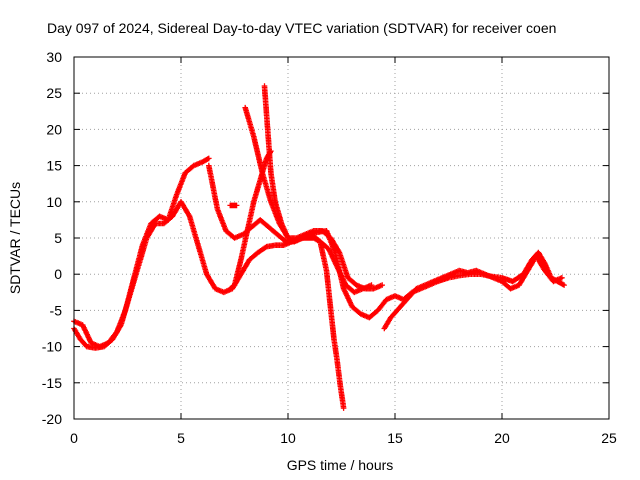  I want to click on x-tick-label: 5, so click(181, 438).